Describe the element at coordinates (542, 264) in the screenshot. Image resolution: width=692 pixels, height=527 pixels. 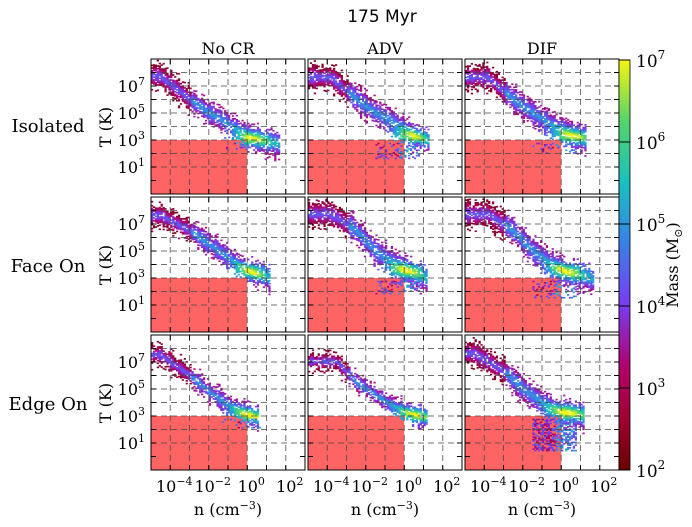
I see `panel-face-on-dif` at that location.